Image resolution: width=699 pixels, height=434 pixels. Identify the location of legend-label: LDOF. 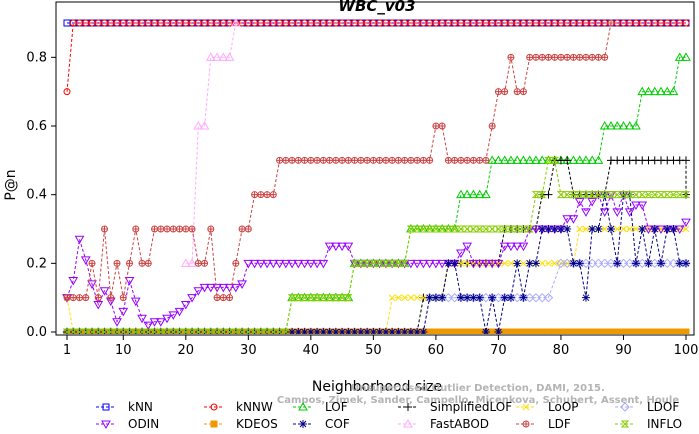
(663, 407).